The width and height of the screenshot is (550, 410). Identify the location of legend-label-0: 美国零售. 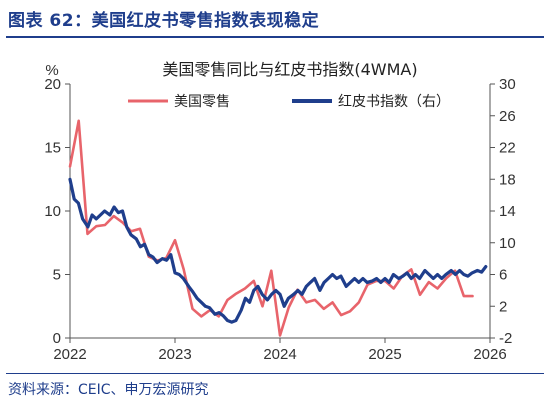
(202, 102).